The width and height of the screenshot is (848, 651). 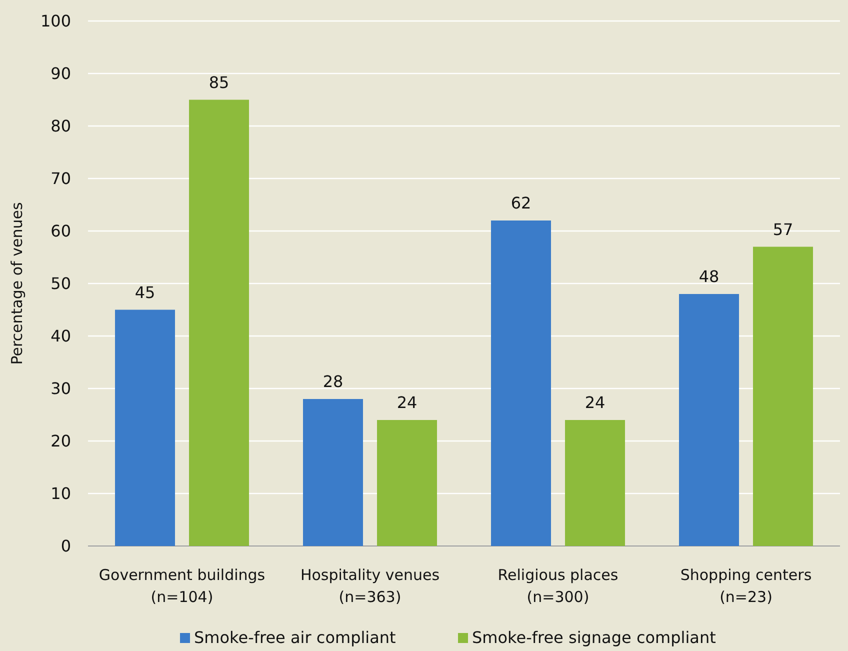 I want to click on y-tick-label: 30, so click(x=60, y=388).